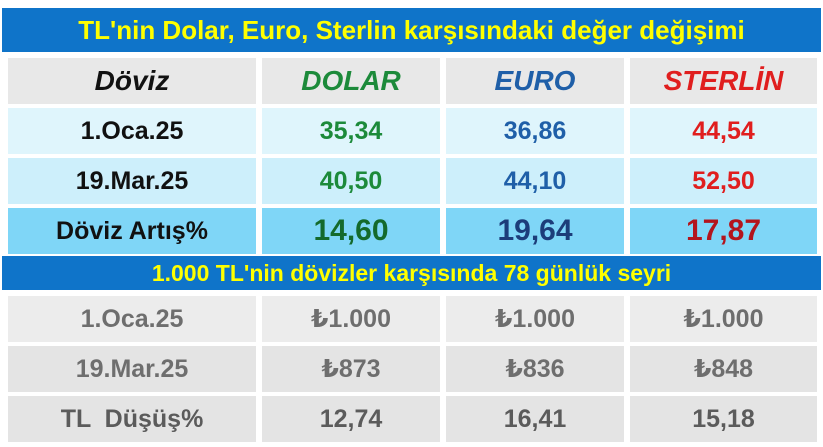 The height and width of the screenshot is (447, 823). Describe the element at coordinates (535, 319) in the screenshot. I see `tl-euro-start: ₺1.000` at that location.